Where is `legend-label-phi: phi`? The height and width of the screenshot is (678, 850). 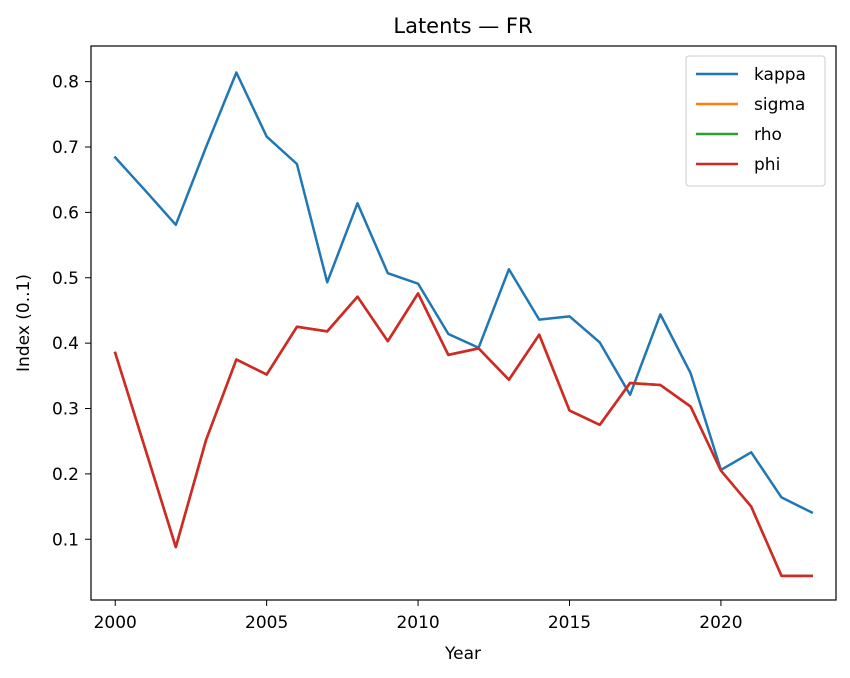 legend-label-phi: phi is located at coordinates (767, 165).